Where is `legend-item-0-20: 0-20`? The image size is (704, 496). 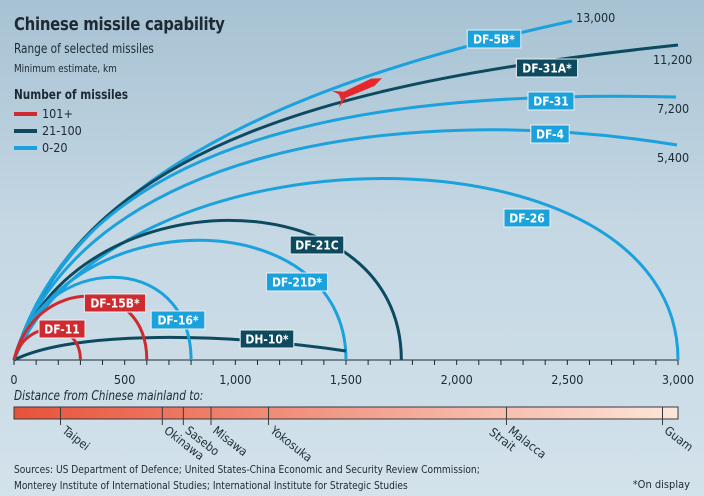 legend-item-0-20: 0-20 is located at coordinates (41, 147).